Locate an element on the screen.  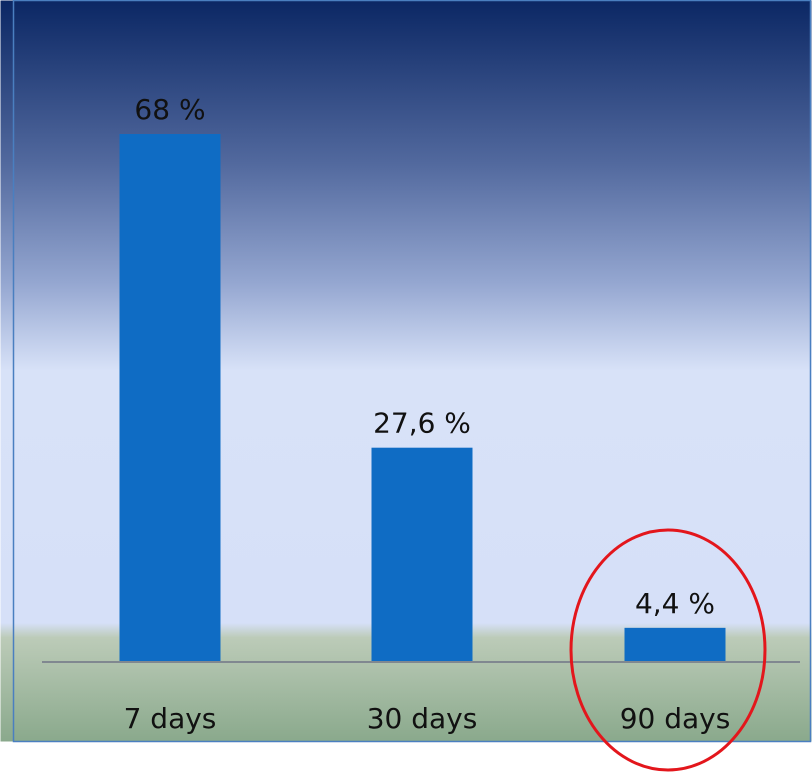
category-label-1: 7 days is located at coordinates (170, 718).